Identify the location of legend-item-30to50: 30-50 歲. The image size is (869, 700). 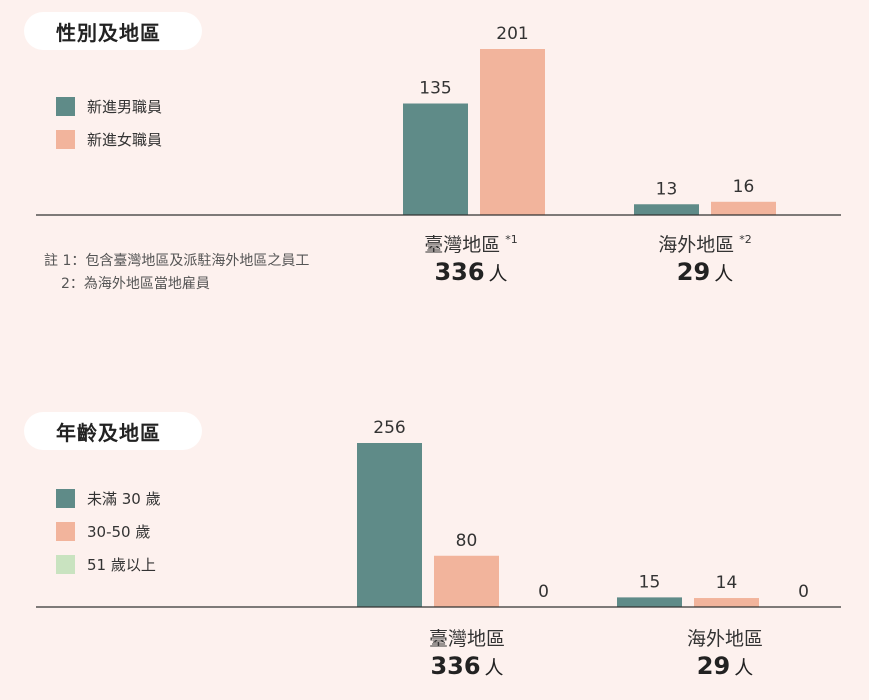
(108, 531).